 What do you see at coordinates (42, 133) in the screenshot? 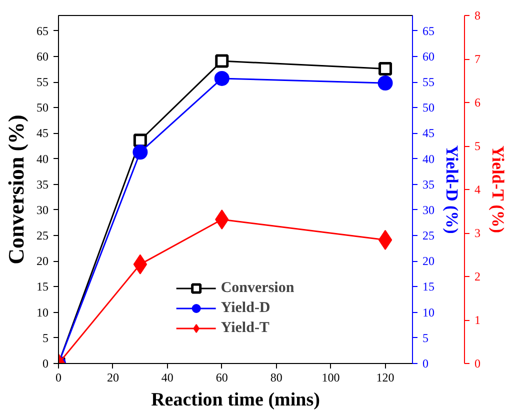
I see `y-tick-label: 45` at bounding box center [42, 133].